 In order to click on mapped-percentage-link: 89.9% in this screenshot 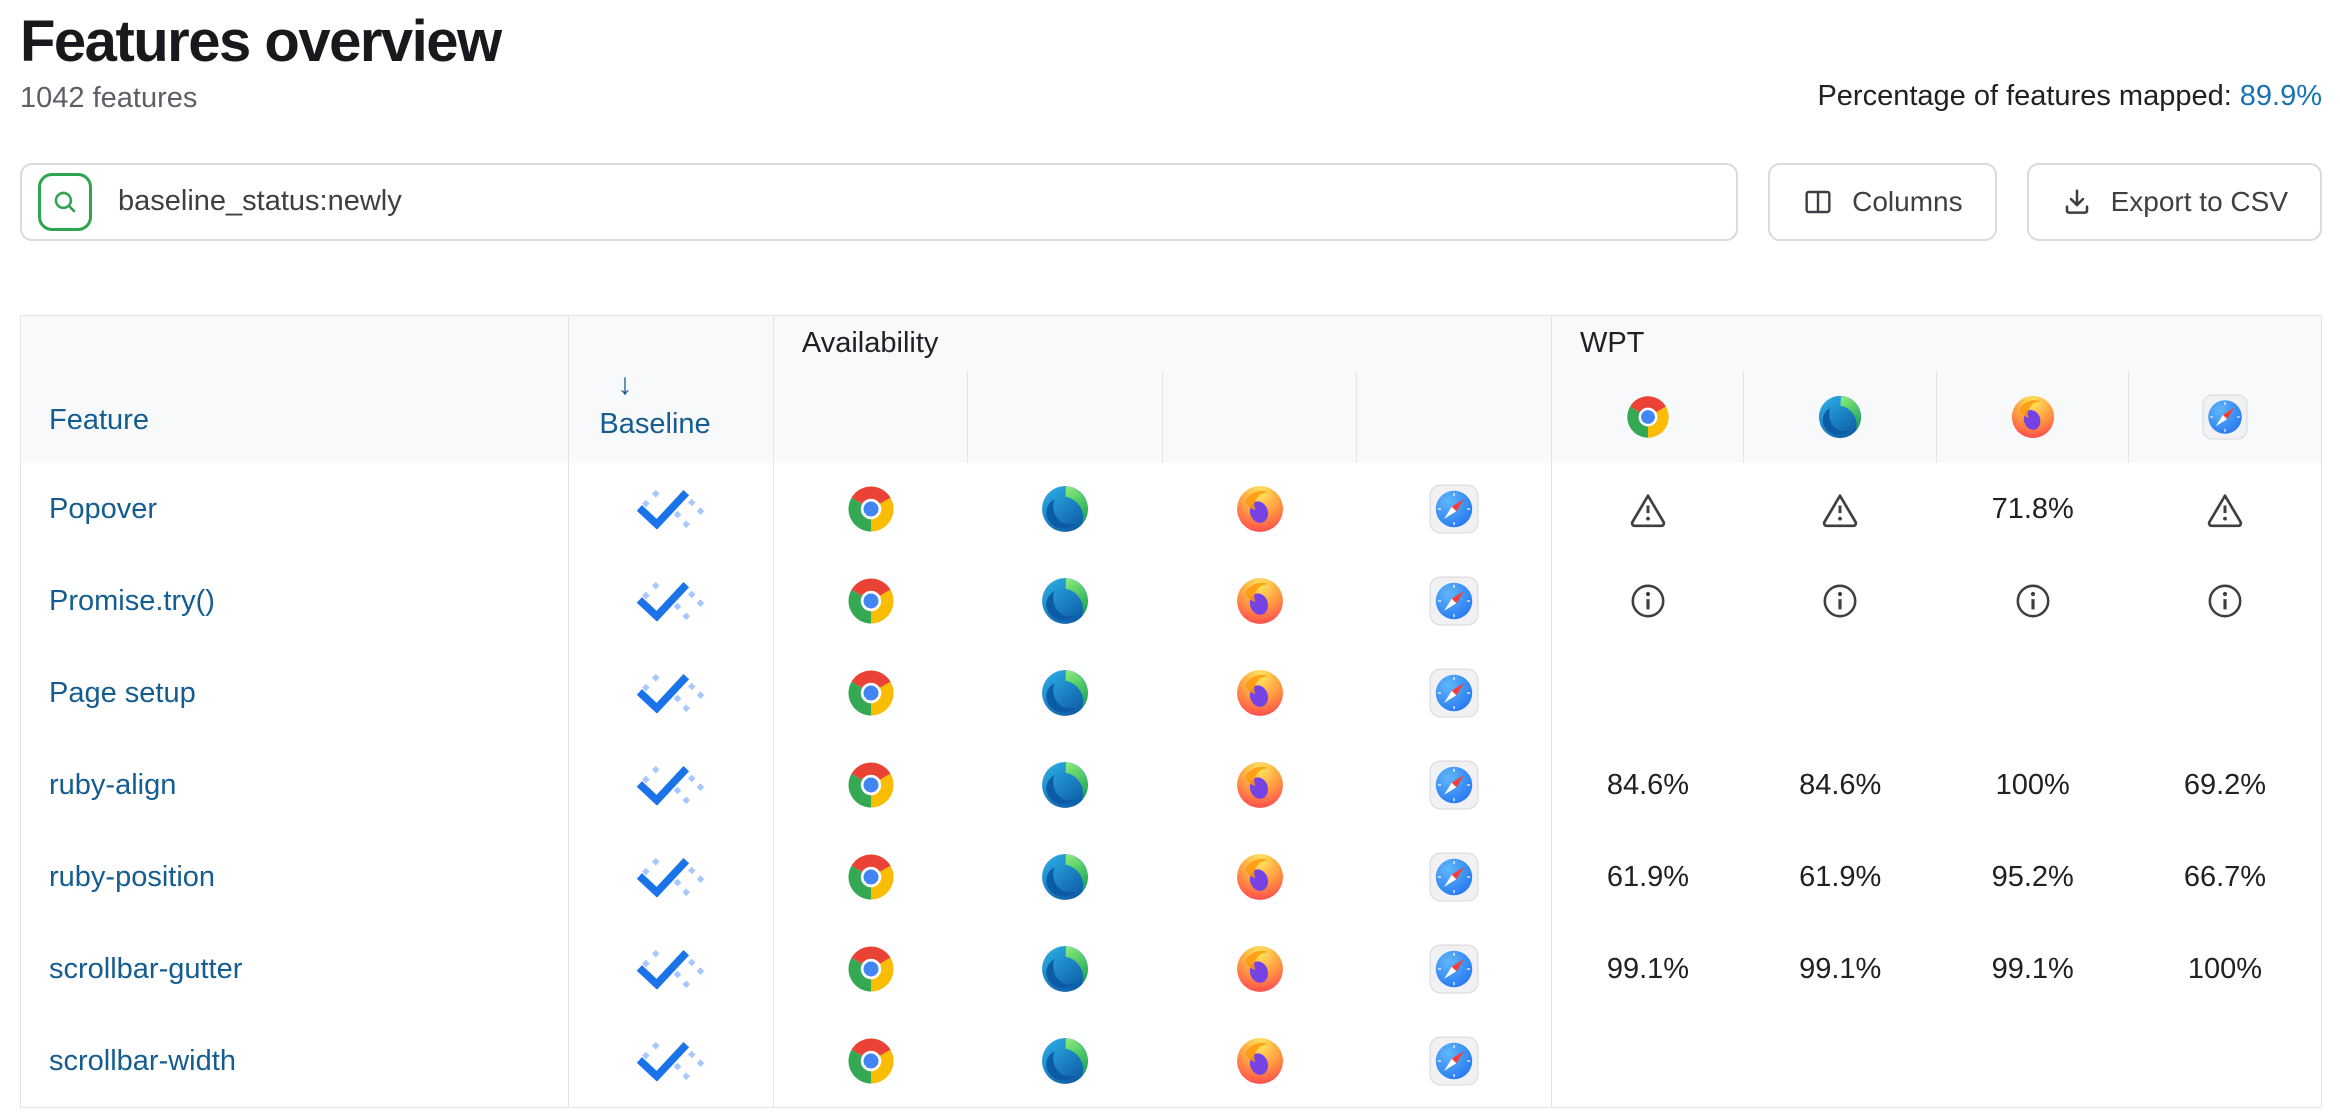, I will do `click(2280, 95)`.